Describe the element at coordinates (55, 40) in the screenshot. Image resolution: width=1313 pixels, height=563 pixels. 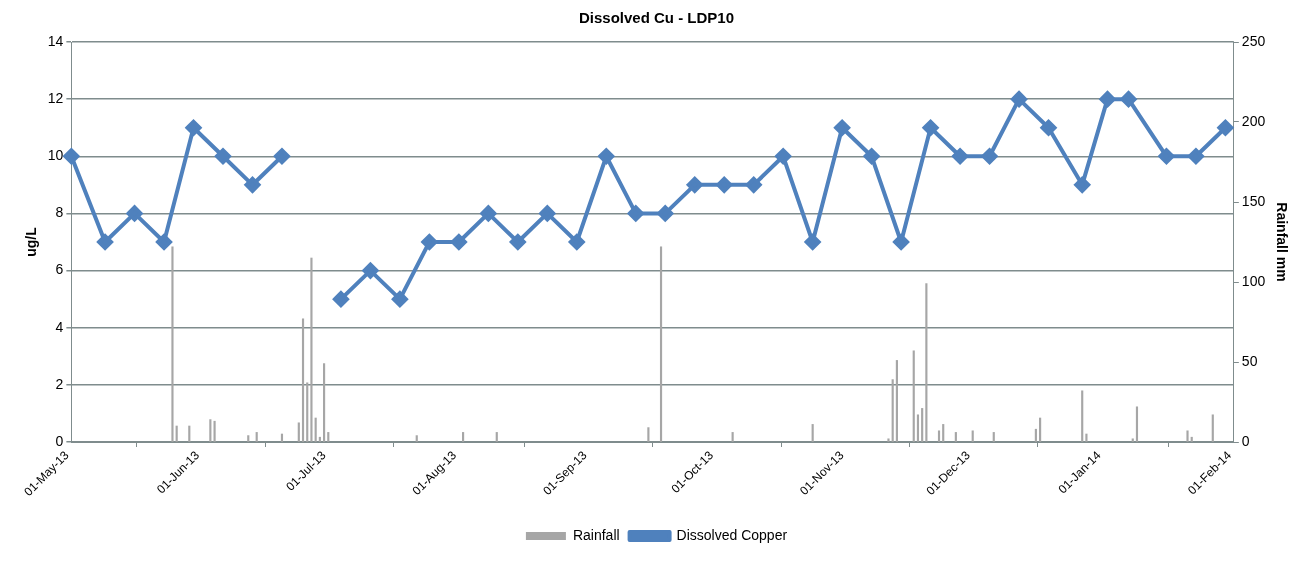
I see `y-tick-label: 14` at that location.